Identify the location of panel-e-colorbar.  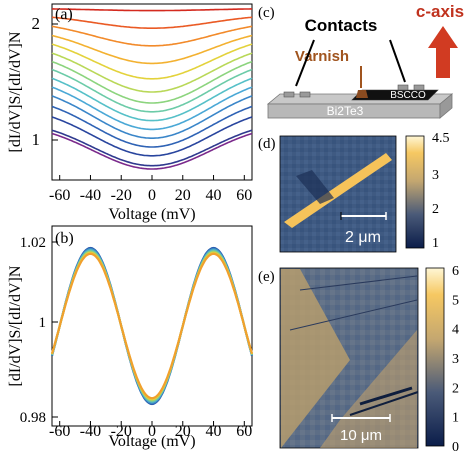
(435, 357).